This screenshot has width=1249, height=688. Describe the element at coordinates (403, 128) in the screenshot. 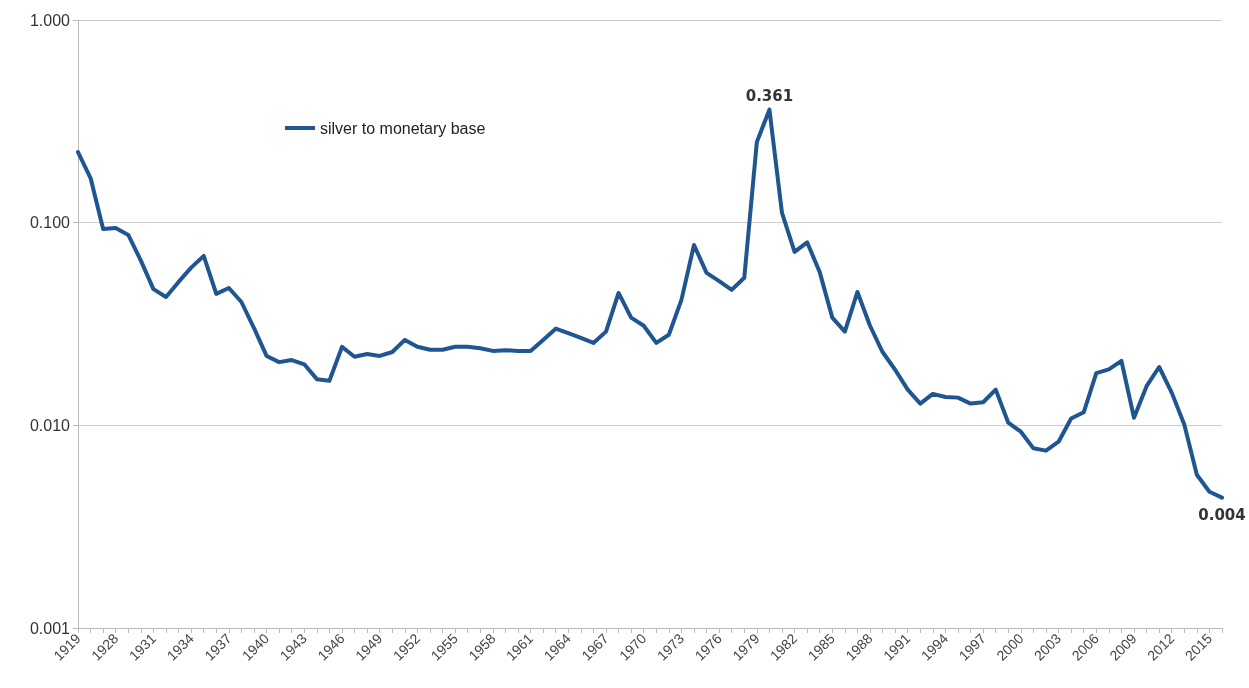

I see `legend-label: silver to monetary base` at that location.